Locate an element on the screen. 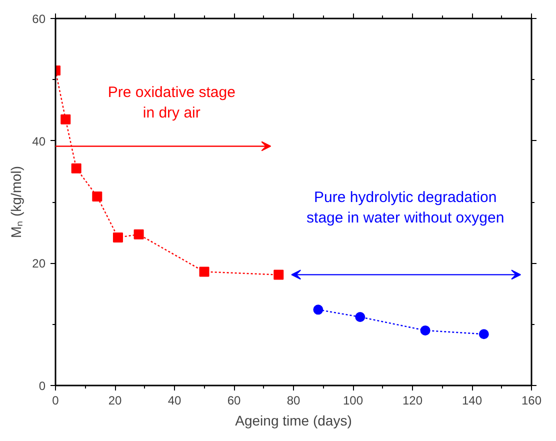 The height and width of the screenshot is (441, 556). annotation: Pure hydrolytic degradation stage in water without oxygen is located at coordinates (405, 208).